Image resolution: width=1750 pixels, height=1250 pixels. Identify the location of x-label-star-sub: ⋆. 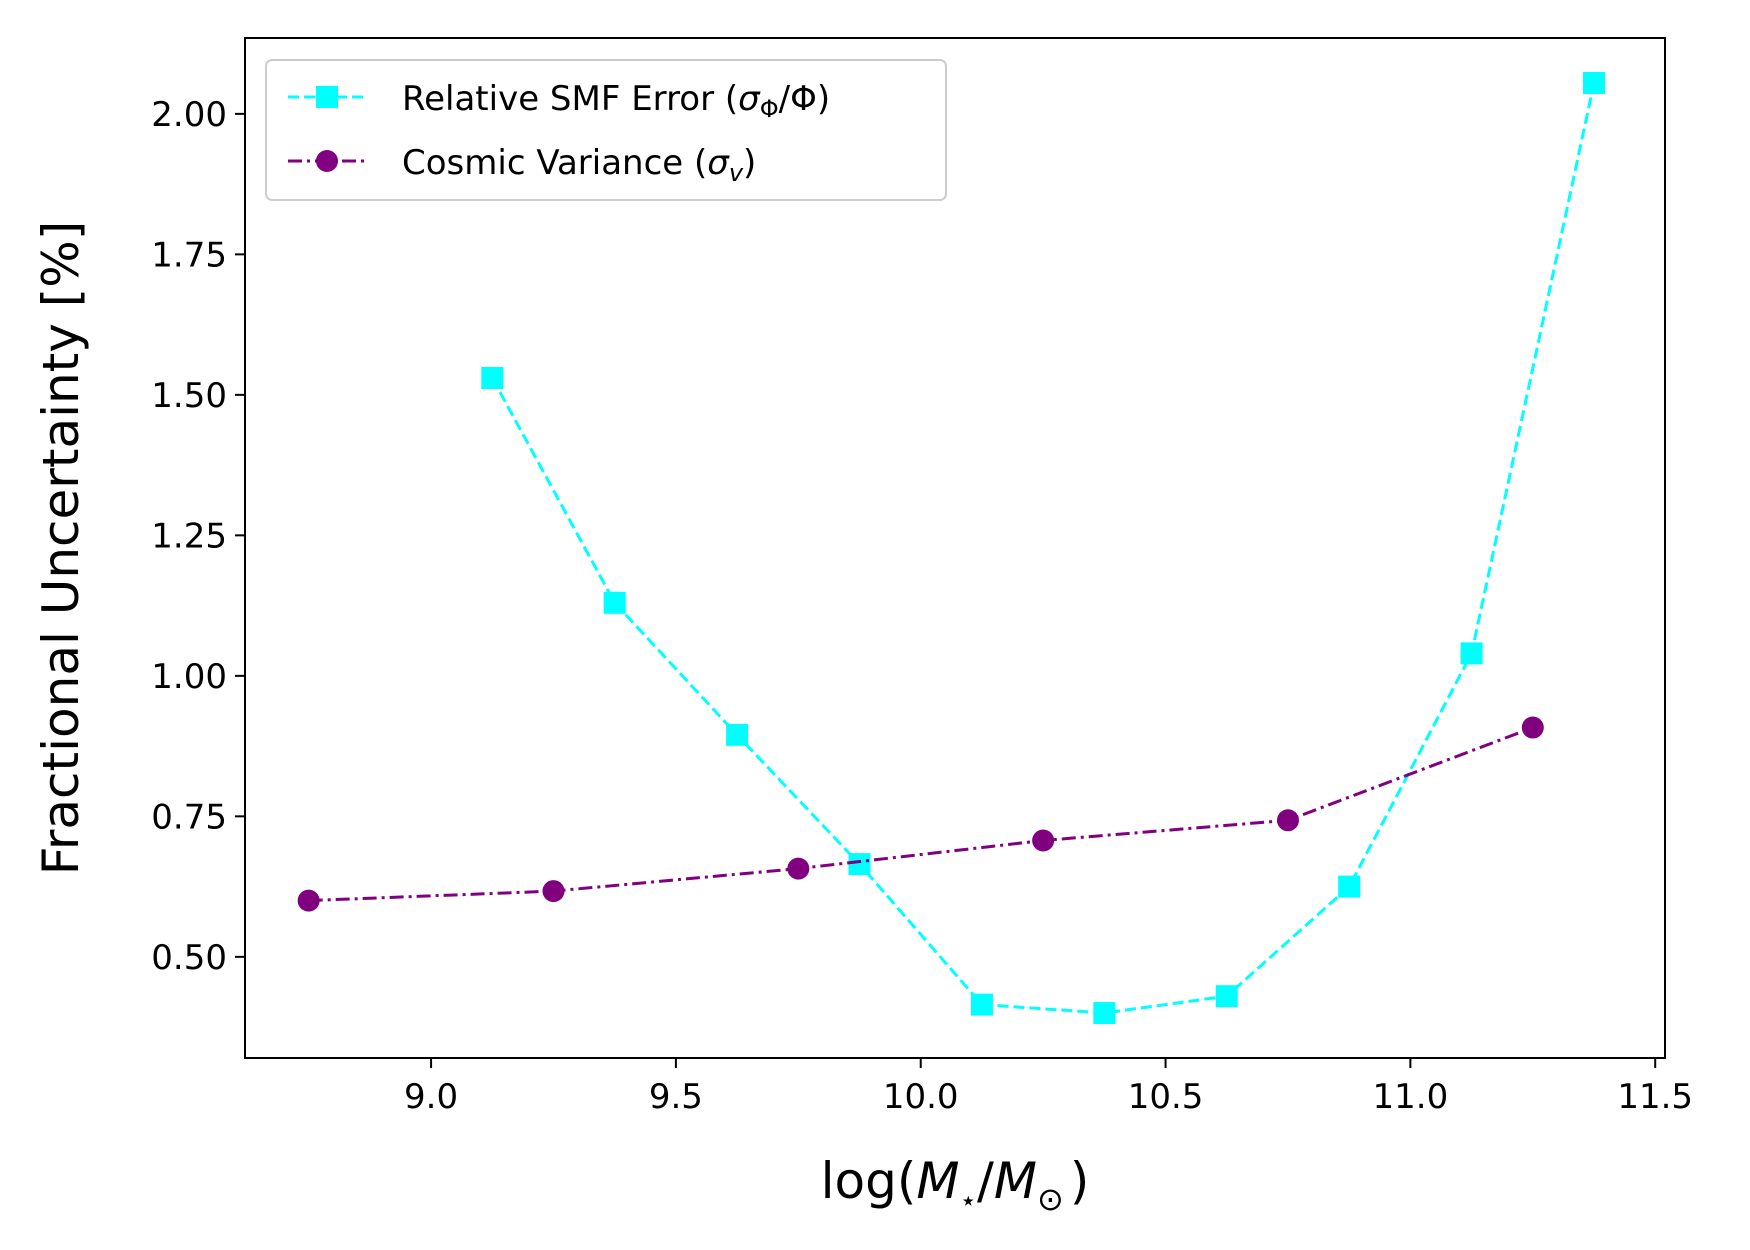
(969, 1200).